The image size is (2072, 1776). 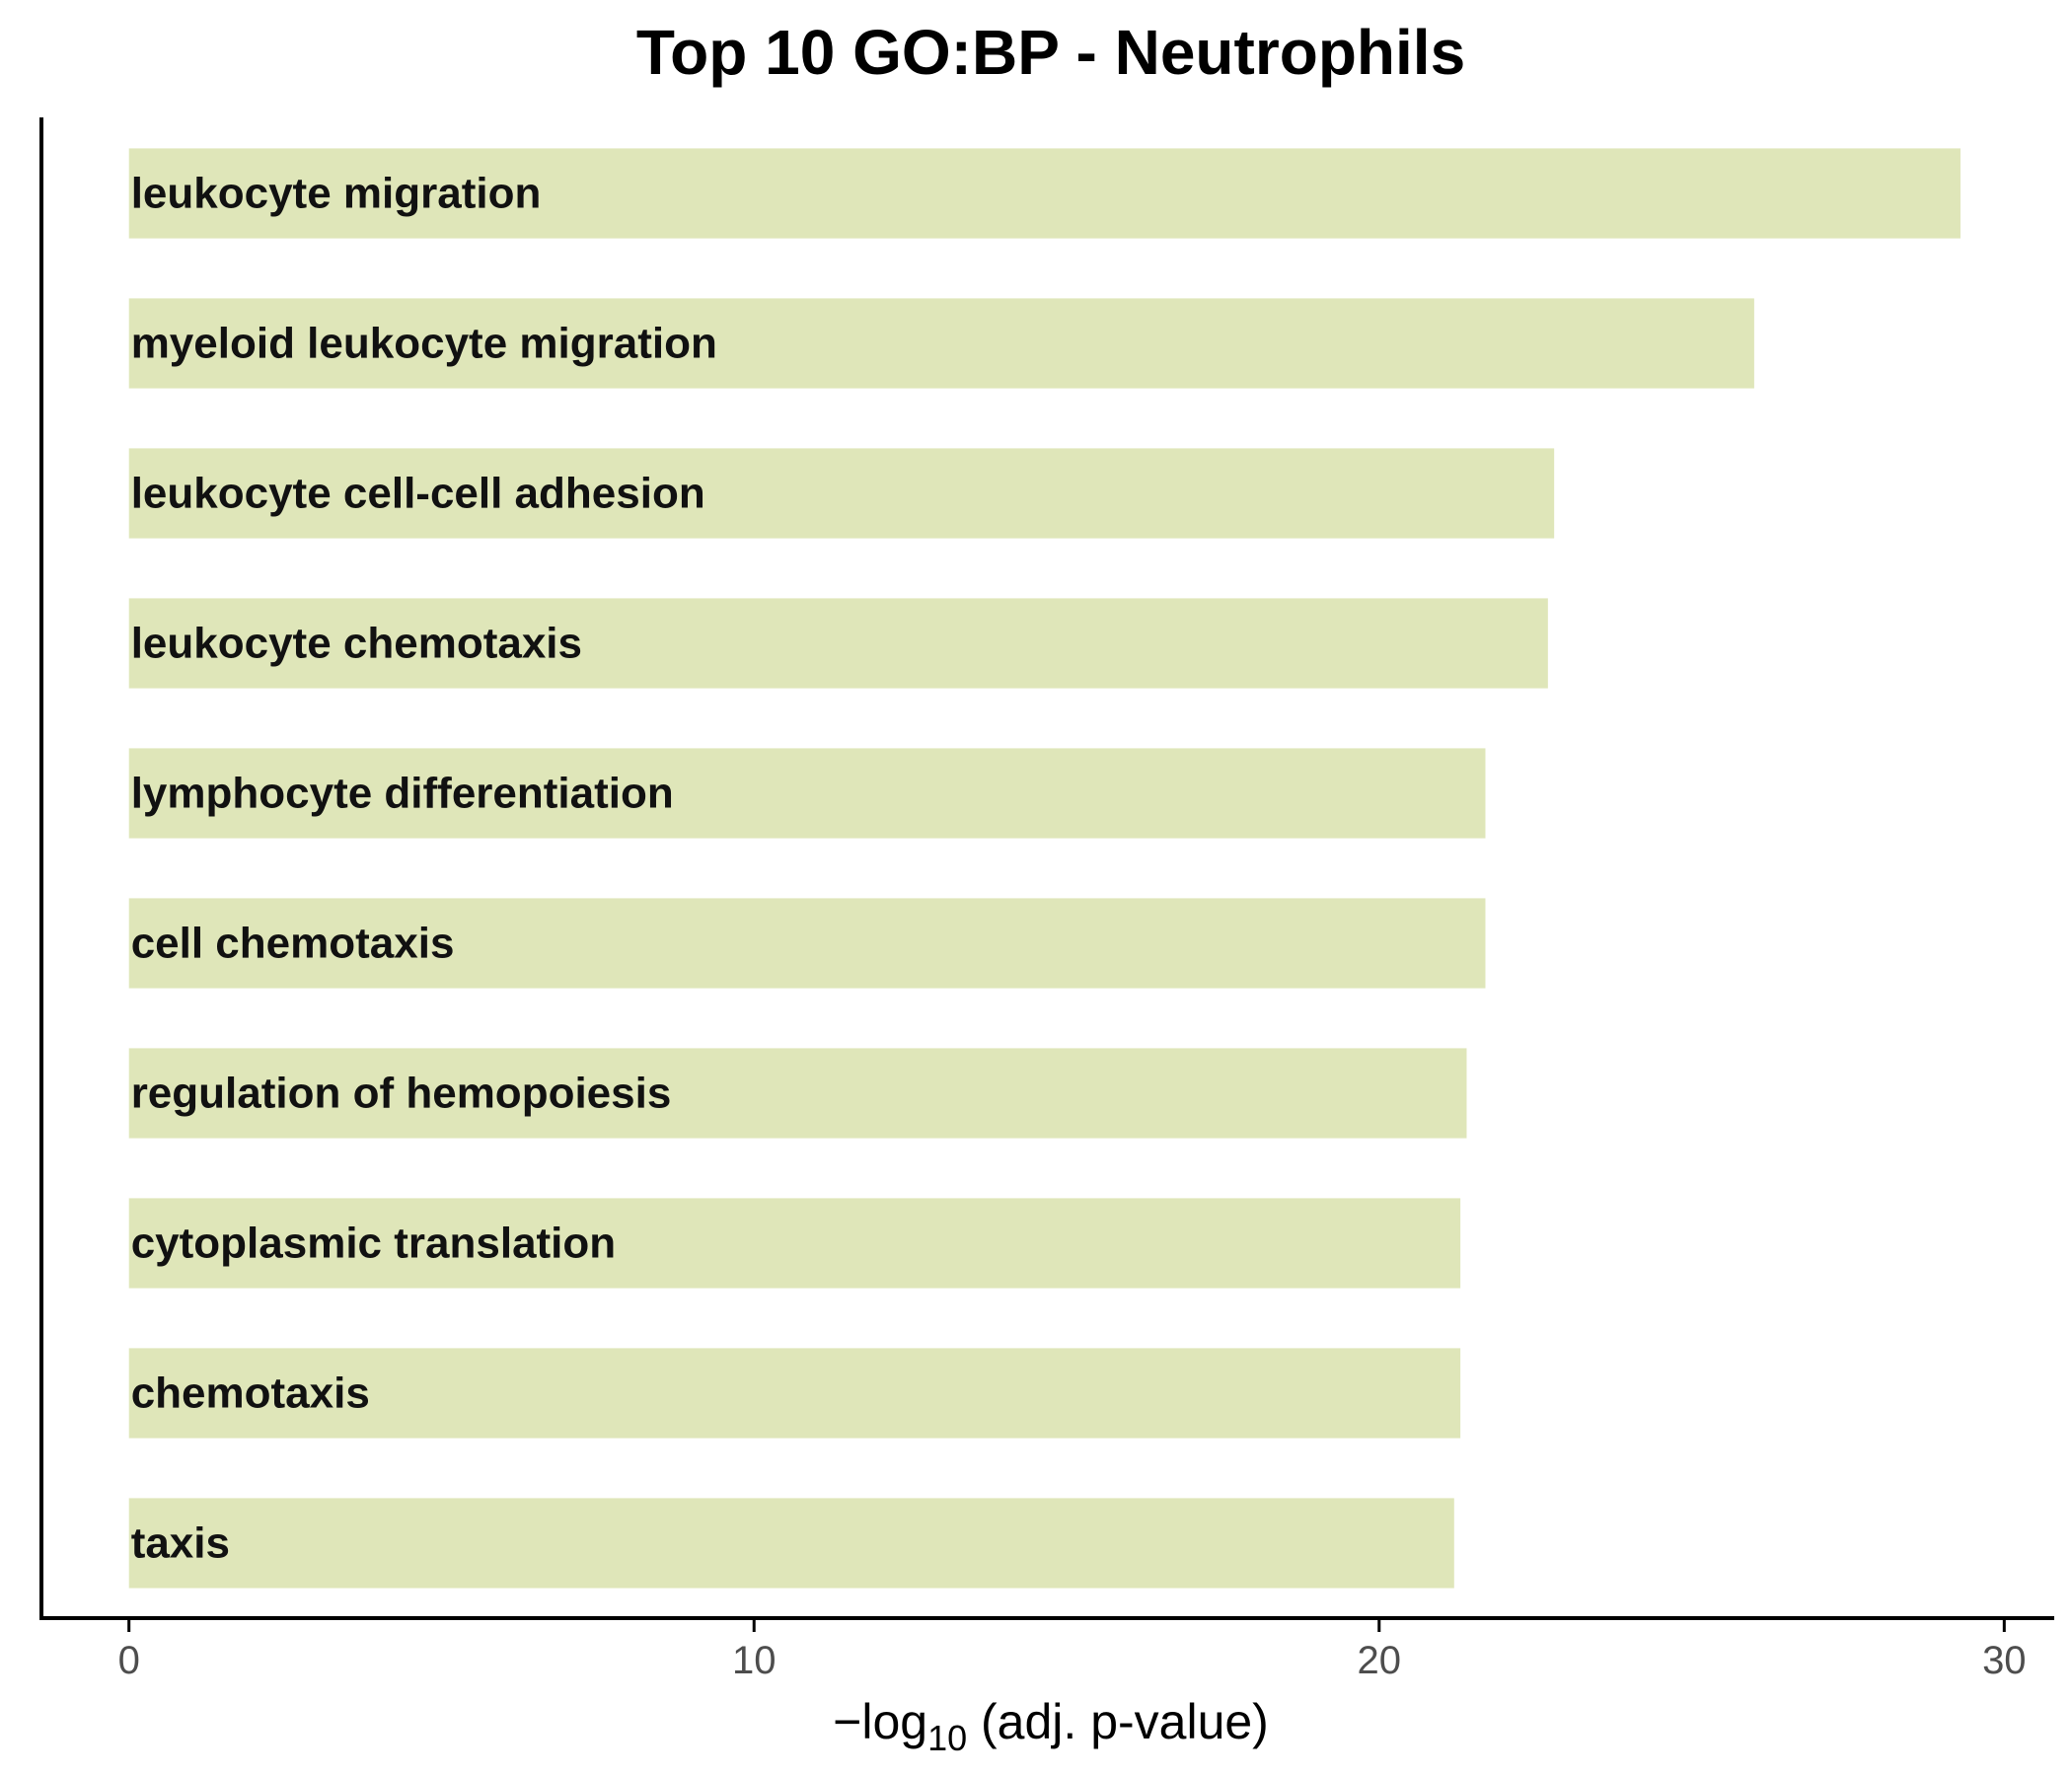 What do you see at coordinates (755, 1661) in the screenshot?
I see `x-tick-label-2: 10` at bounding box center [755, 1661].